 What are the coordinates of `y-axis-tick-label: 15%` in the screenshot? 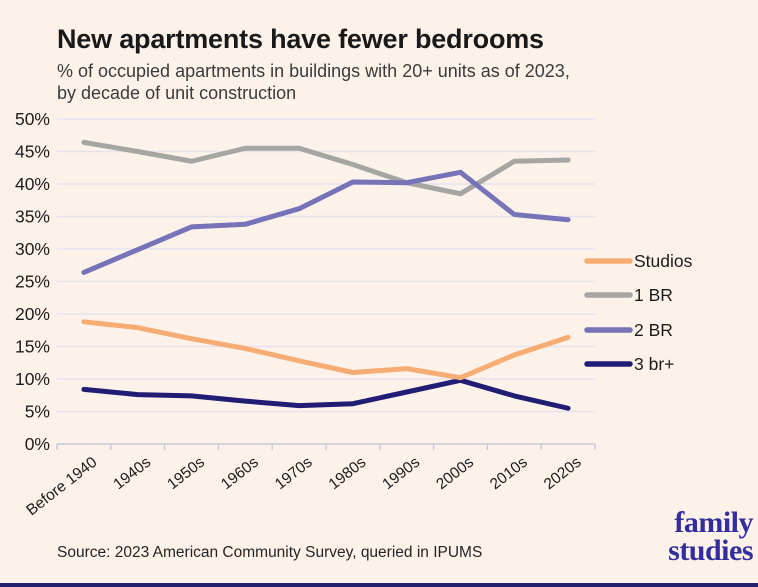 It's located at (32, 347).